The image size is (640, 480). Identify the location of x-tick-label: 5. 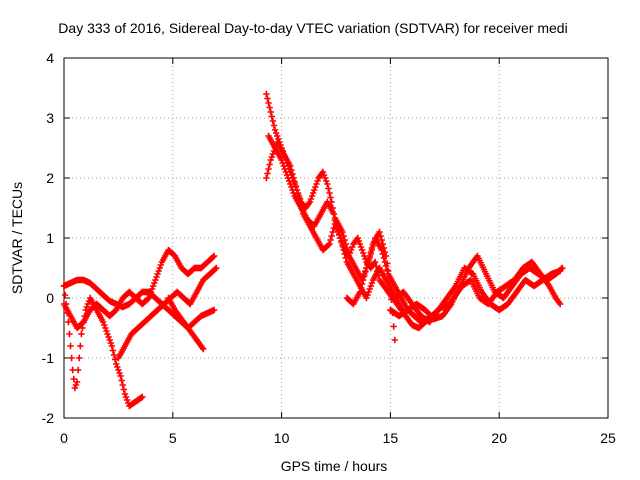
(173, 438).